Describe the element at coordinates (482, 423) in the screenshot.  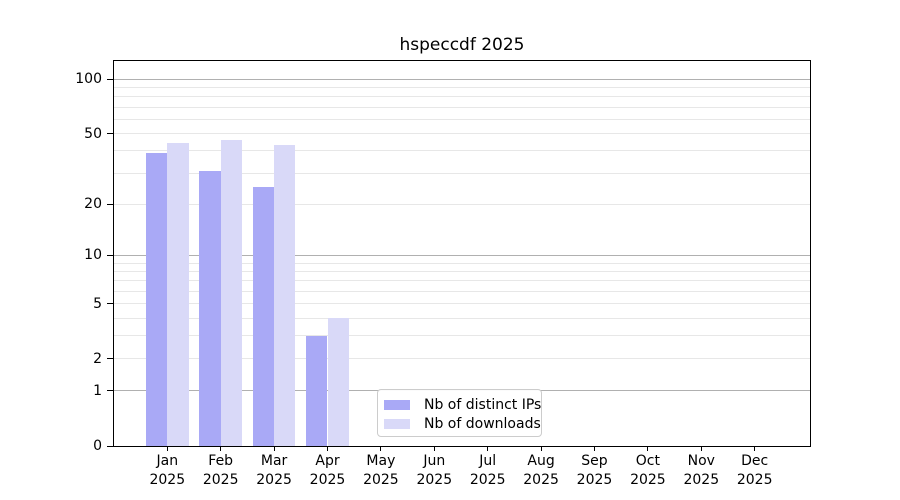
I see `legend-label-downloads: Nb of downloads` at that location.